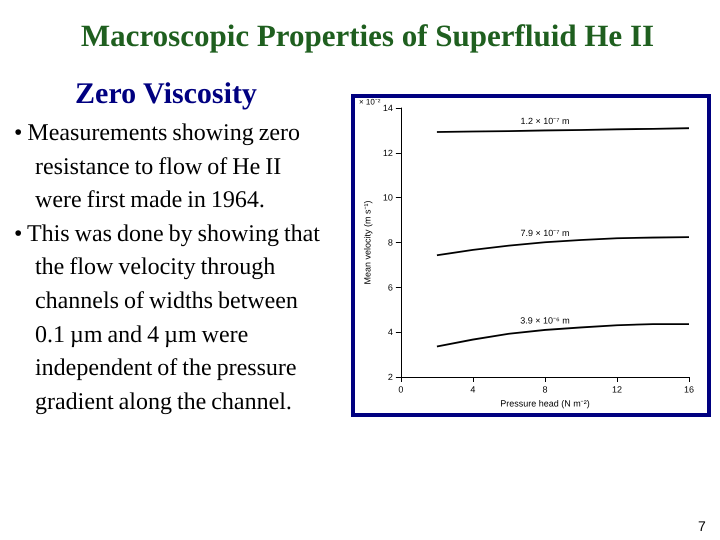 The width and height of the screenshot is (720, 540). I want to click on text: × 10⁻², so click(370, 102).